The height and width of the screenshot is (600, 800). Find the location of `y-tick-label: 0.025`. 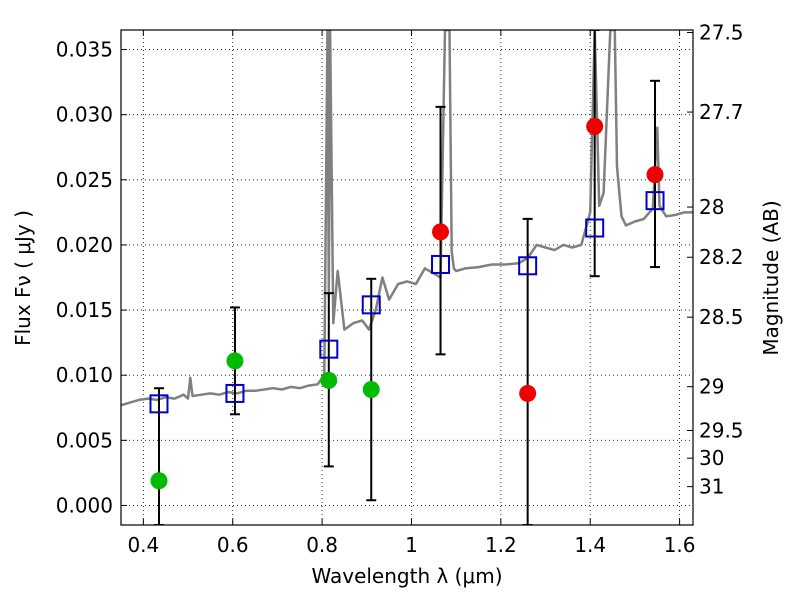

y-tick-label: 0.025 is located at coordinates (84, 180).